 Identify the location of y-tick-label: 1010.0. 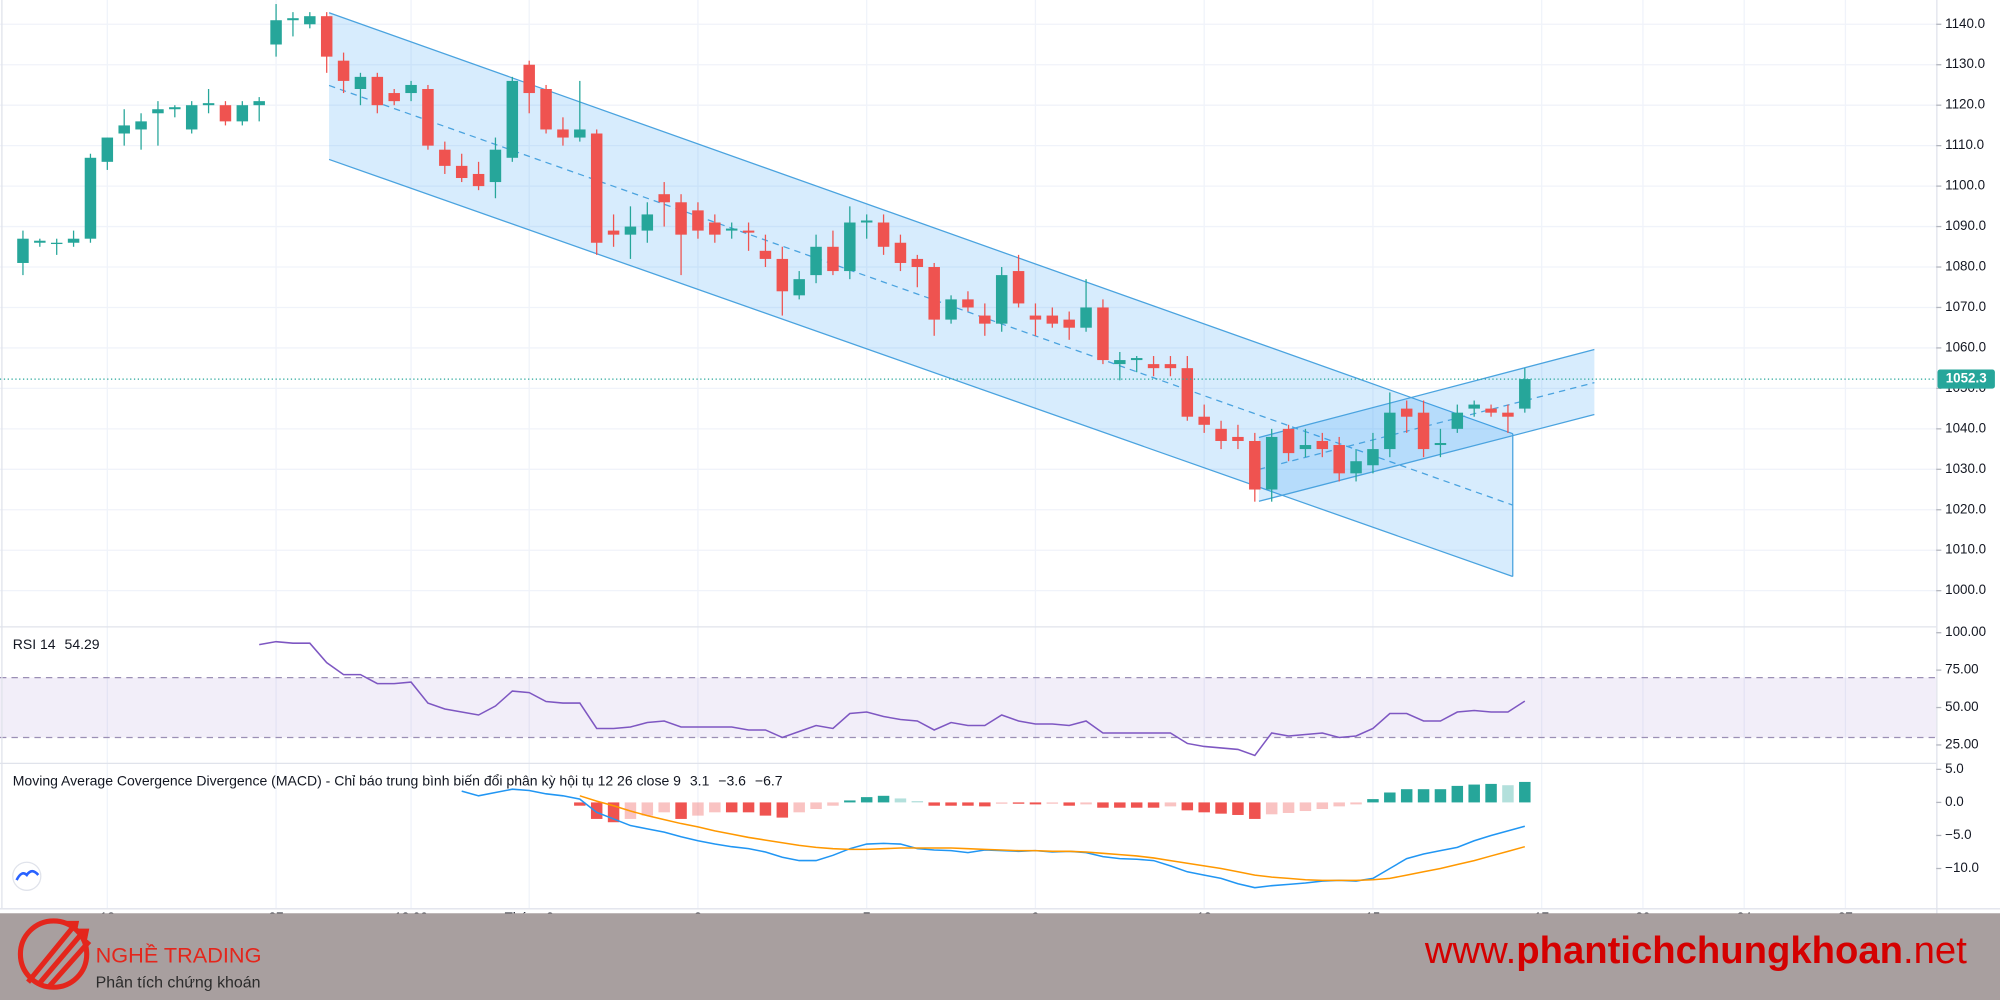
(1965, 549).